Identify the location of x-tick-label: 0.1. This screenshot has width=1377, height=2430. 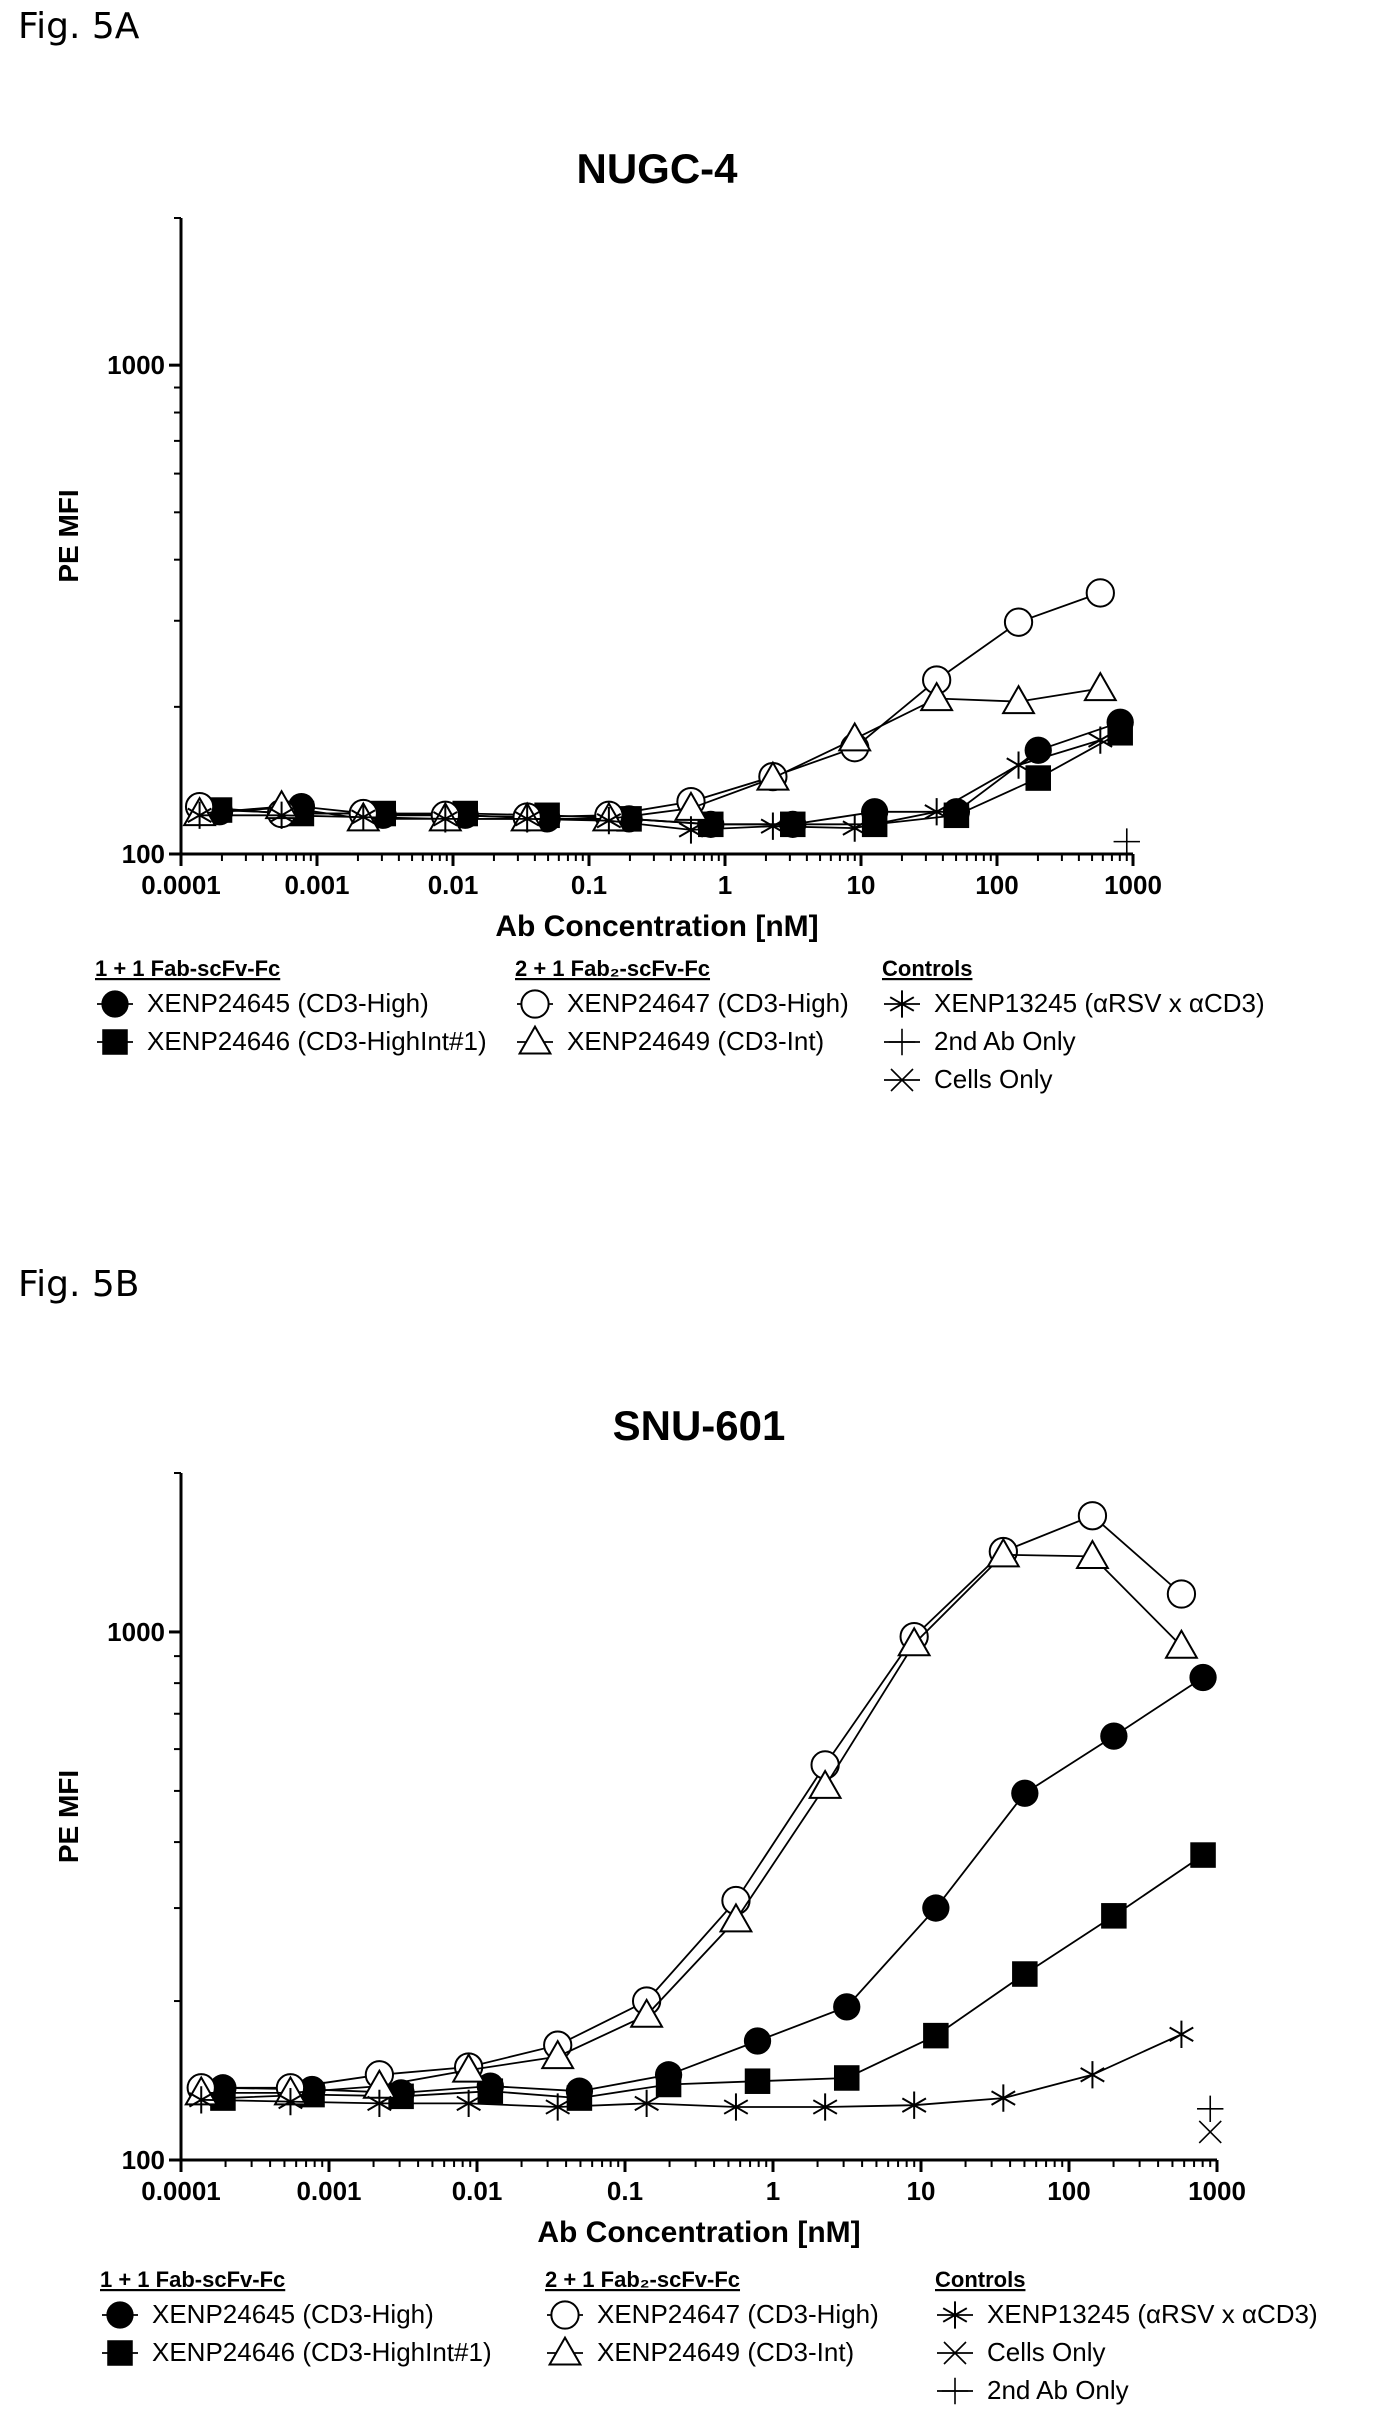
(589, 885).